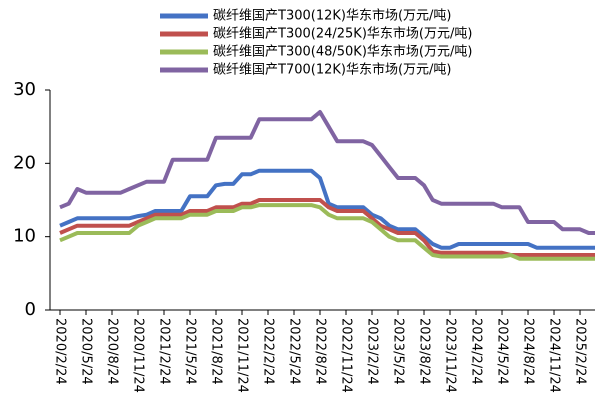 This screenshot has width=595, height=403. I want to click on x-tick-label: 2020/5/24, so click(86, 351).